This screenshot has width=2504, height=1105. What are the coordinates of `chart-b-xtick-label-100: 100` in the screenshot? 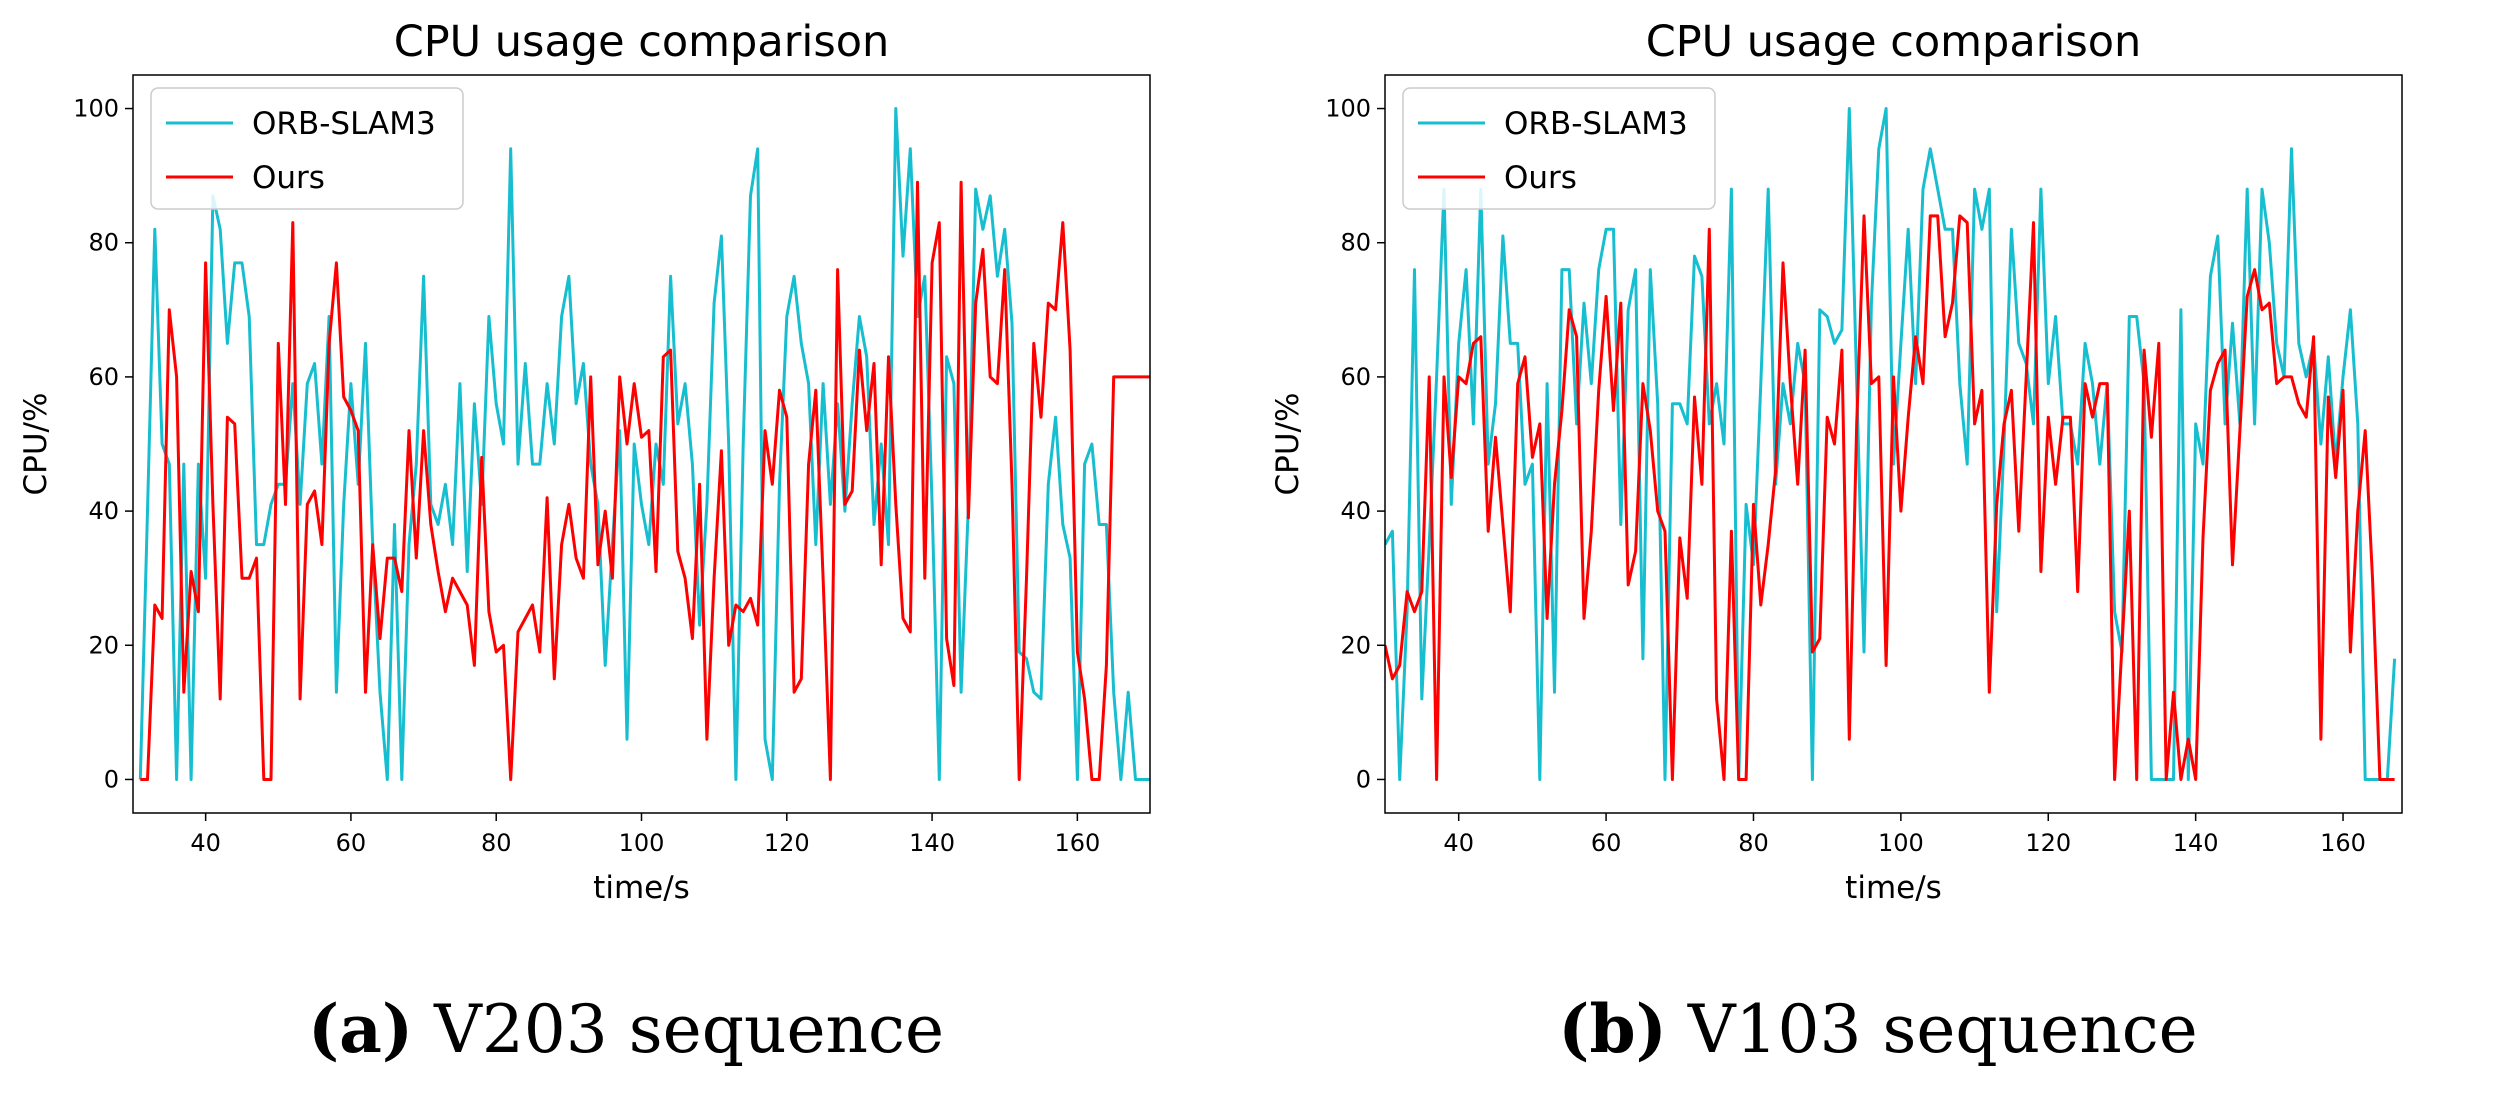 It's located at (1901, 843).